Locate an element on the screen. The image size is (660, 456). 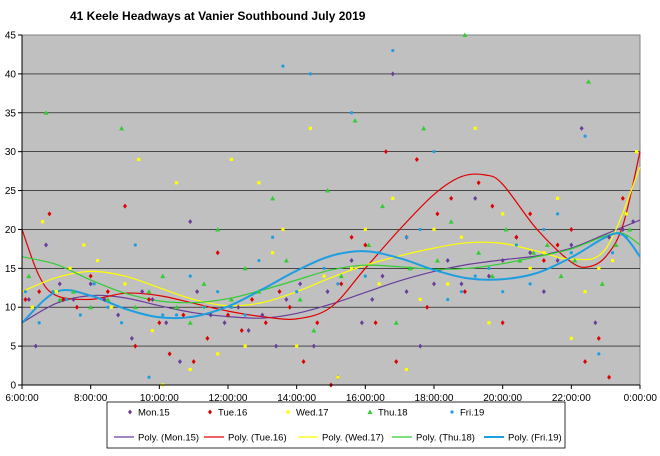
x-tick-label: 14:00:00 is located at coordinates (296, 398).